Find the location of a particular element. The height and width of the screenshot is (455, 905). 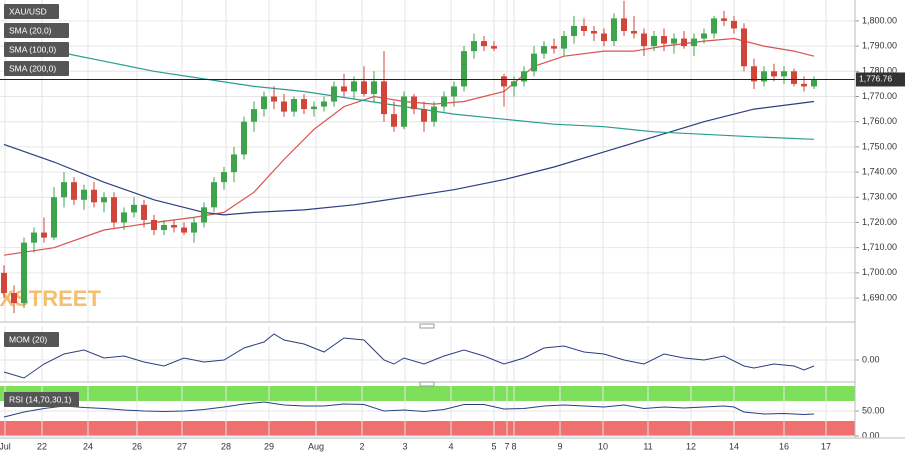

y-tick-label: 1,760.00 is located at coordinates (879, 121).